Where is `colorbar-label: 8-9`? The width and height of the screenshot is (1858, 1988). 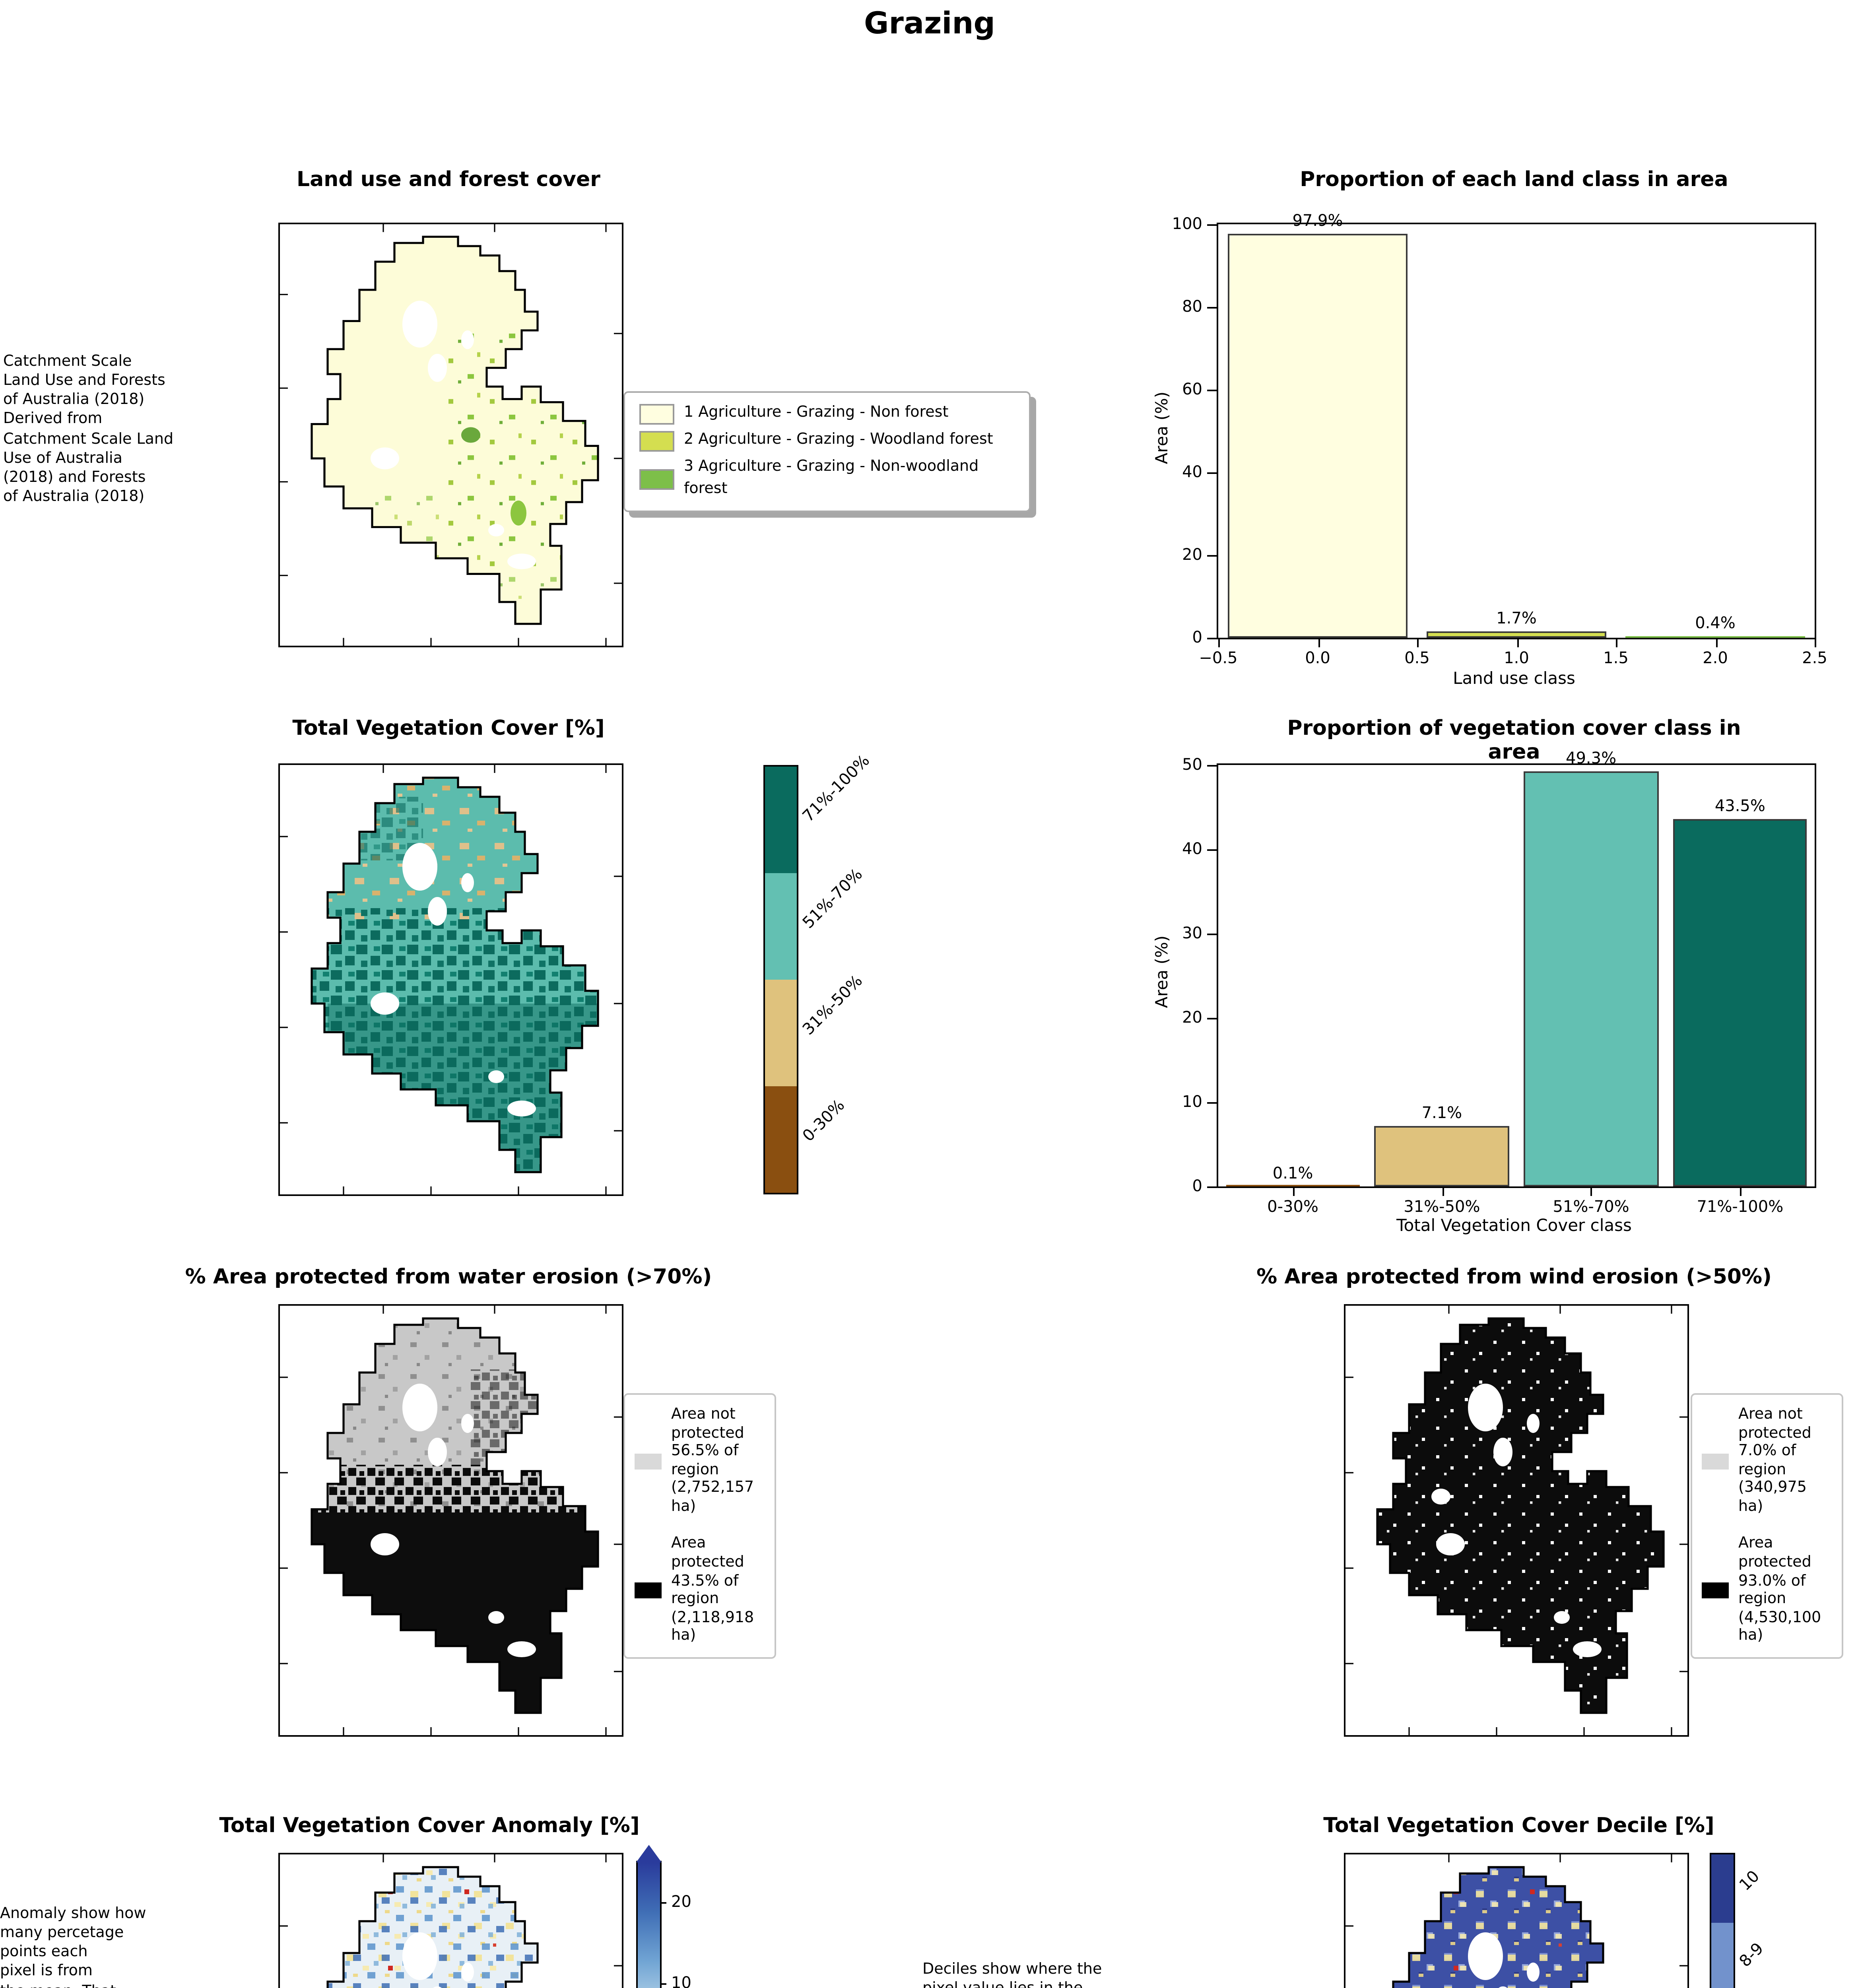 colorbar-label: 8-9 is located at coordinates (1753, 1956).